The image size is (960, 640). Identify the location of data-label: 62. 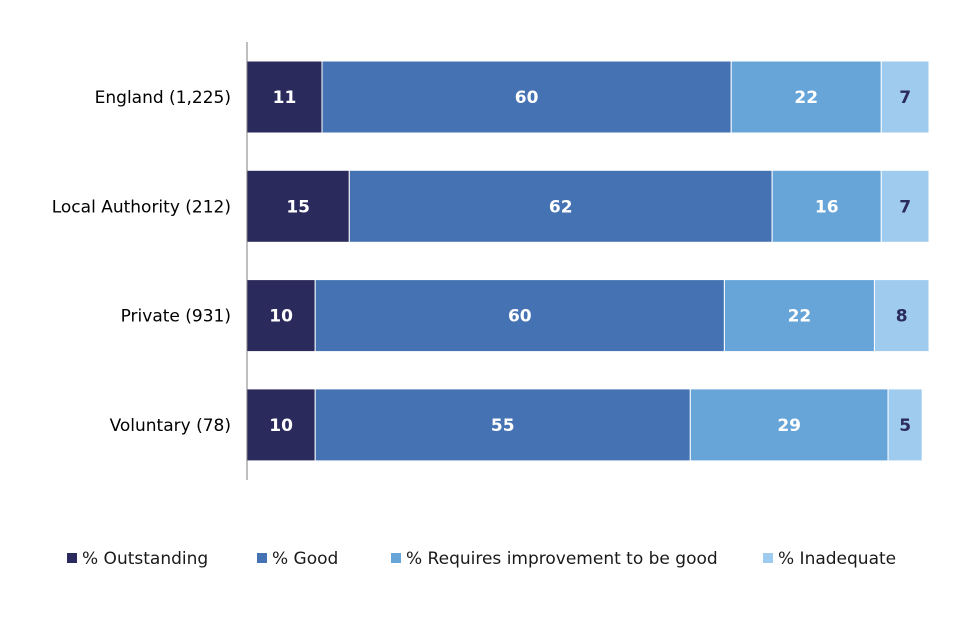
(561, 207).